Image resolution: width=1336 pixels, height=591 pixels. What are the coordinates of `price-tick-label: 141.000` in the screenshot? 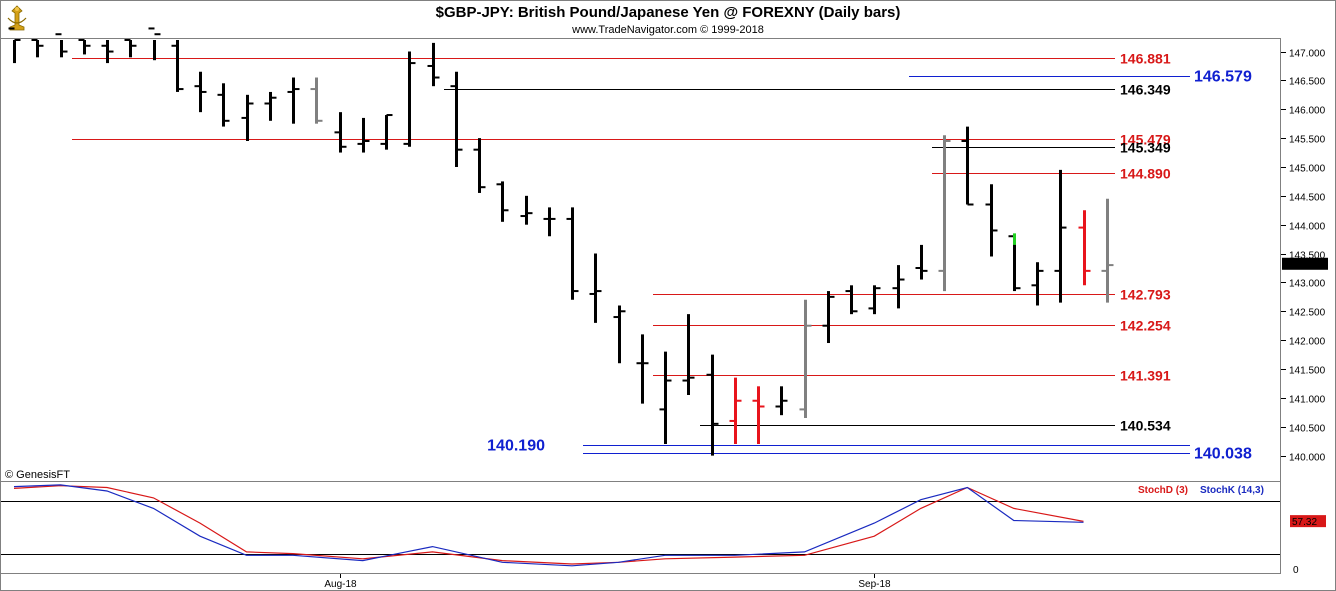 It's located at (1307, 400).